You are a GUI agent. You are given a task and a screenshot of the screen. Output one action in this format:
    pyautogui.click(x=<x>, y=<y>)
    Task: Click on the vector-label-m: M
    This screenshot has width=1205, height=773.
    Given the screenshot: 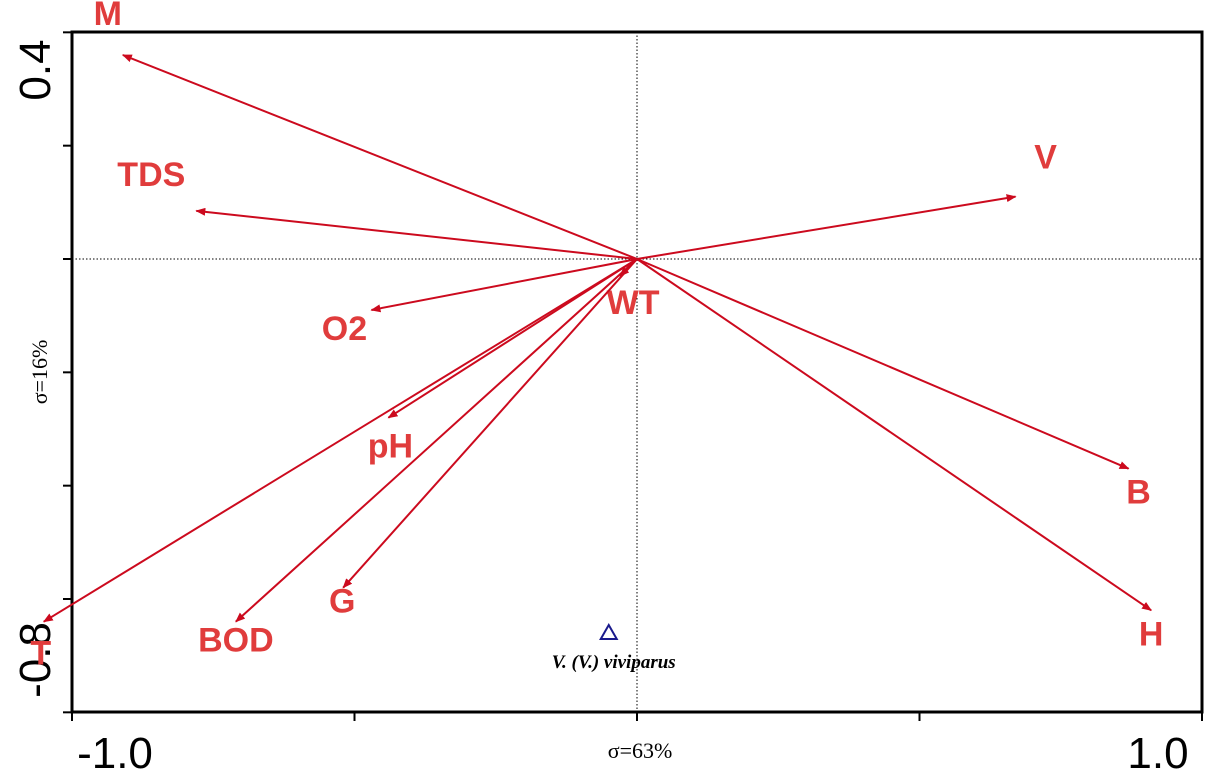 What is the action you would take?
    pyautogui.click(x=108, y=16)
    